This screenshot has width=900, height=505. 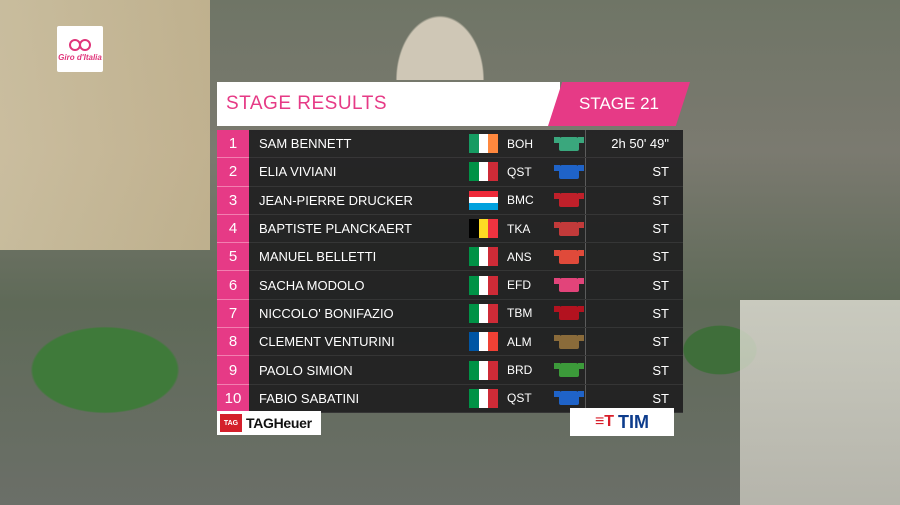 What do you see at coordinates (466, 314) in the screenshot?
I see `result-details: NICCOLO' BONIFAZIO TBM ST` at bounding box center [466, 314].